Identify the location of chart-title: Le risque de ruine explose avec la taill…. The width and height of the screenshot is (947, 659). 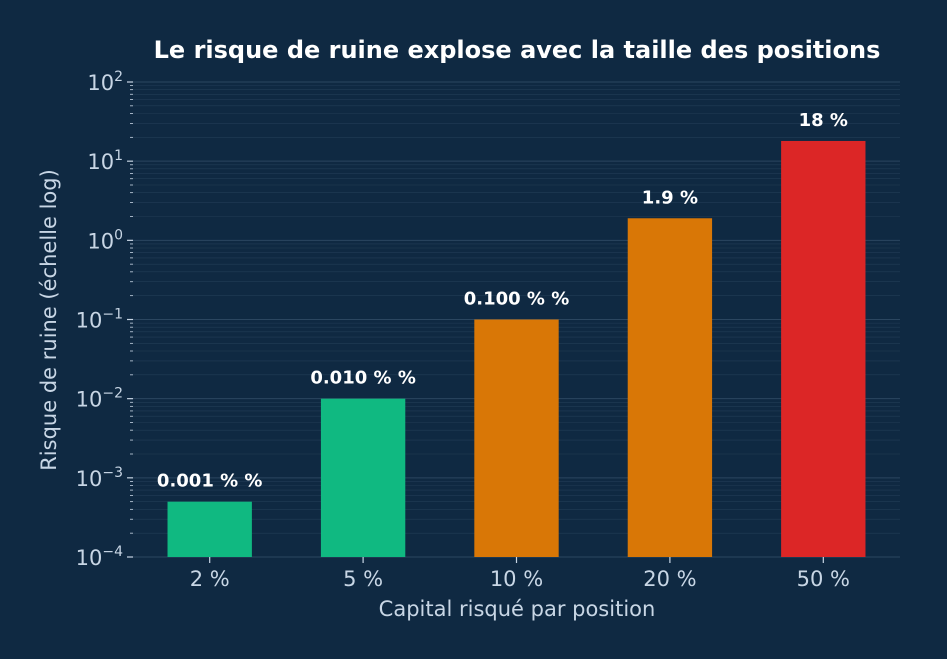
(517, 50).